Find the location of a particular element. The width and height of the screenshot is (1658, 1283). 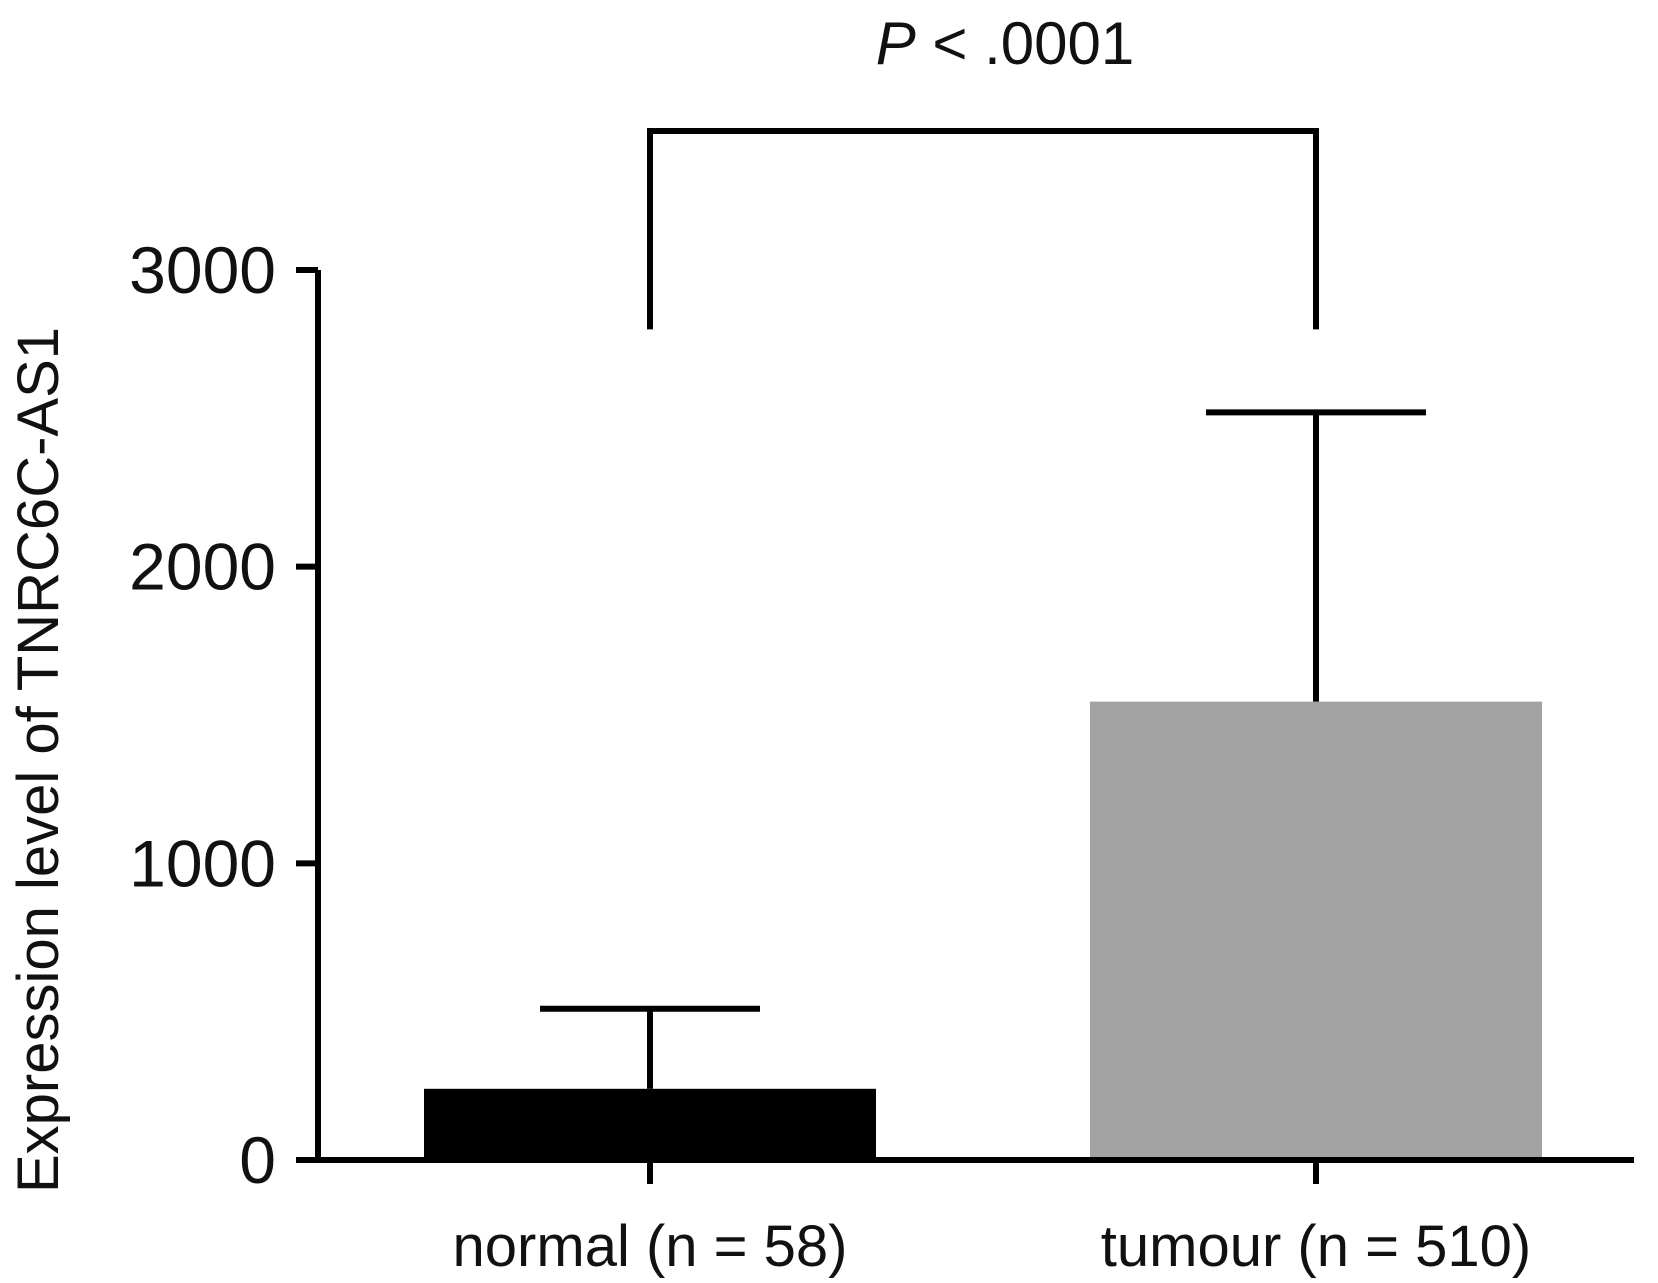

y-tick-label: 0 is located at coordinates (257, 1160).